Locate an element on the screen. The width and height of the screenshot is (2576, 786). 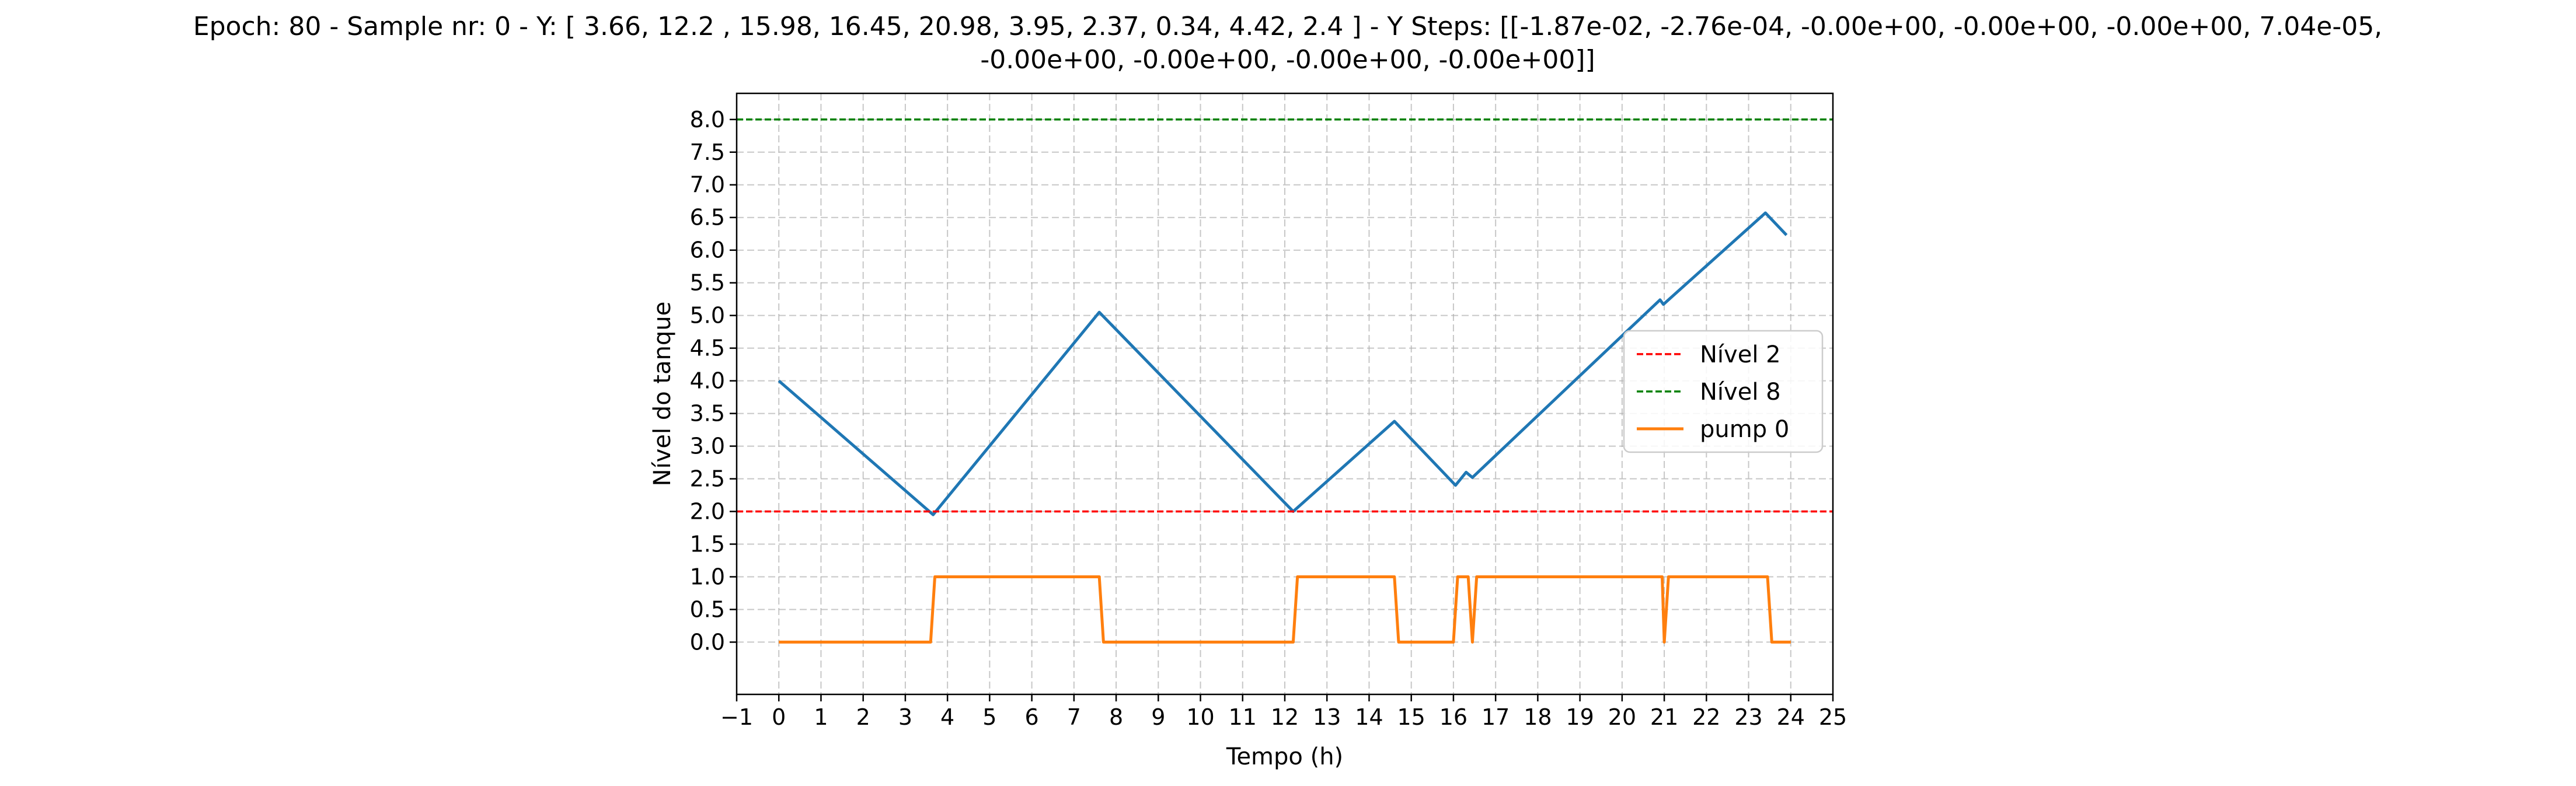
x-tick-label: 21 is located at coordinates (1664, 717).